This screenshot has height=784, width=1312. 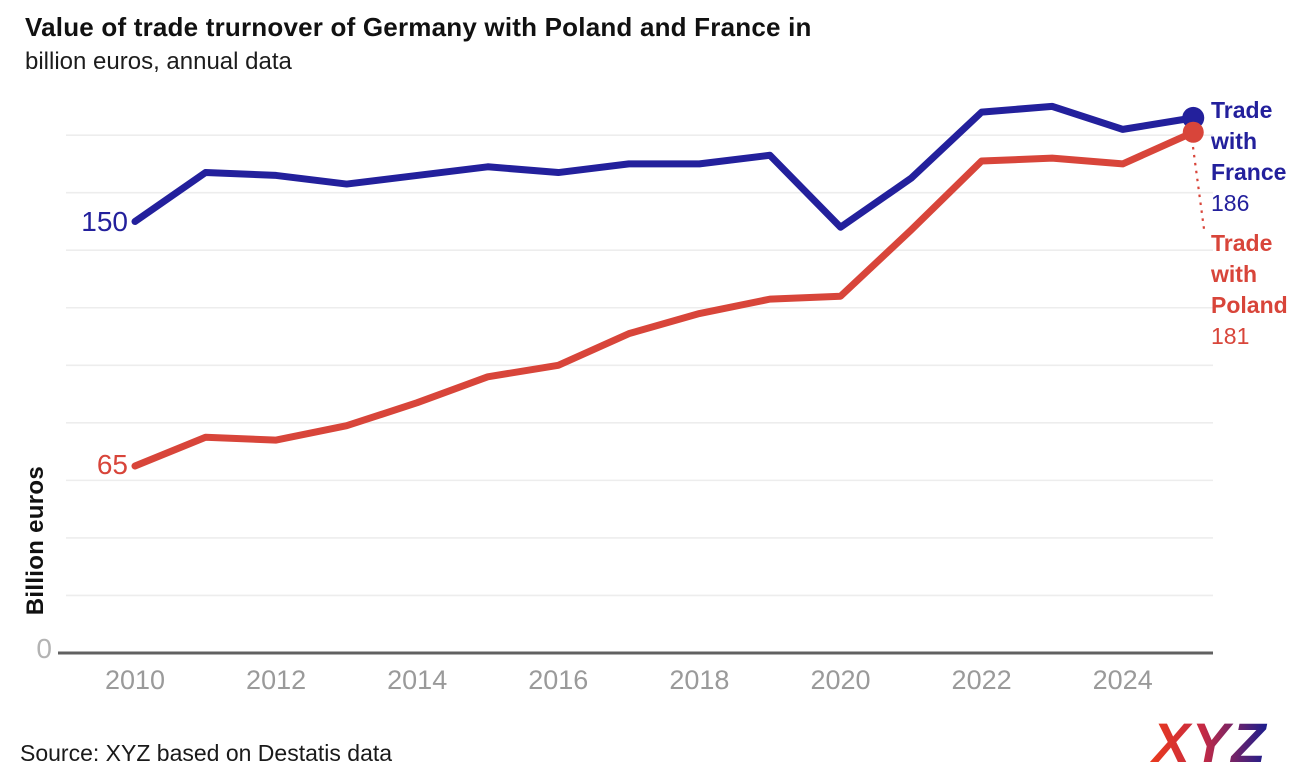 I want to click on y-axis-title: Billion euros, so click(x=35, y=541).